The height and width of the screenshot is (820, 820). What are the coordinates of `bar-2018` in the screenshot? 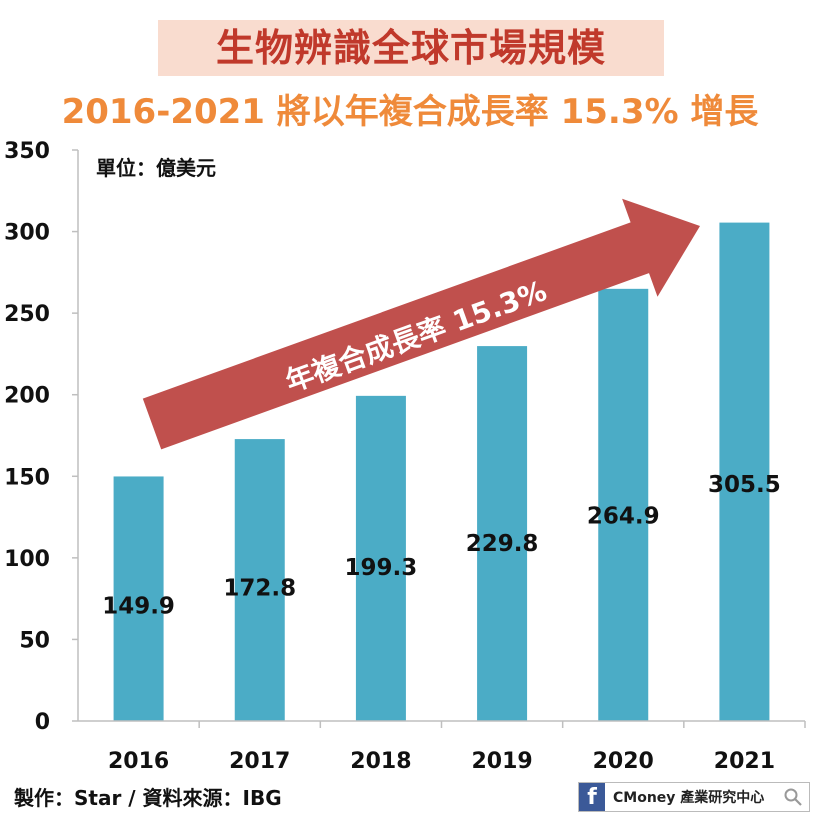 It's located at (380, 558).